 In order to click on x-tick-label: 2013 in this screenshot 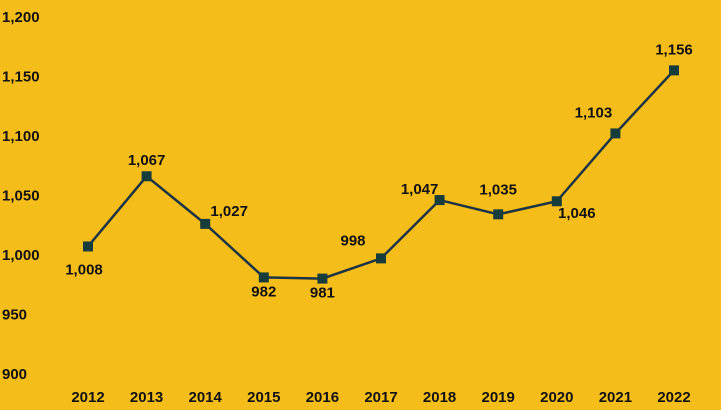, I will do `click(146, 397)`.